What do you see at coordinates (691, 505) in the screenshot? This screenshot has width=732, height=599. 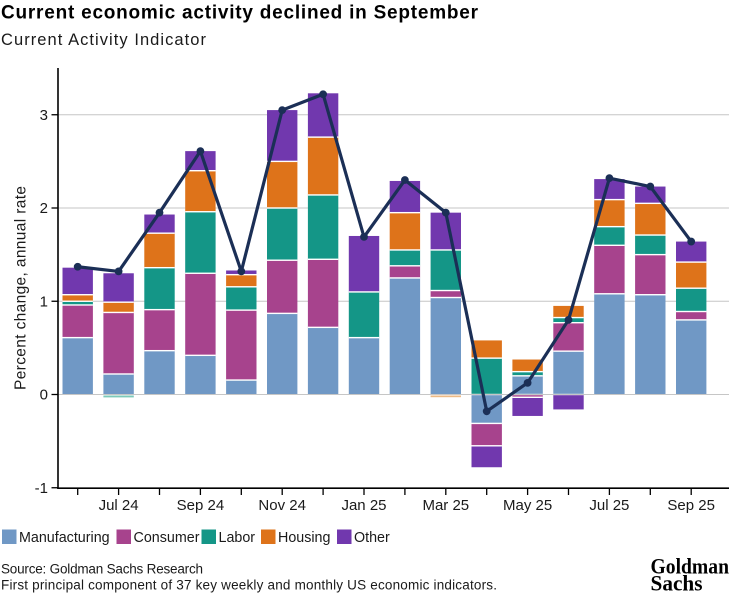 I see `svg-text: Sep 25` at bounding box center [691, 505].